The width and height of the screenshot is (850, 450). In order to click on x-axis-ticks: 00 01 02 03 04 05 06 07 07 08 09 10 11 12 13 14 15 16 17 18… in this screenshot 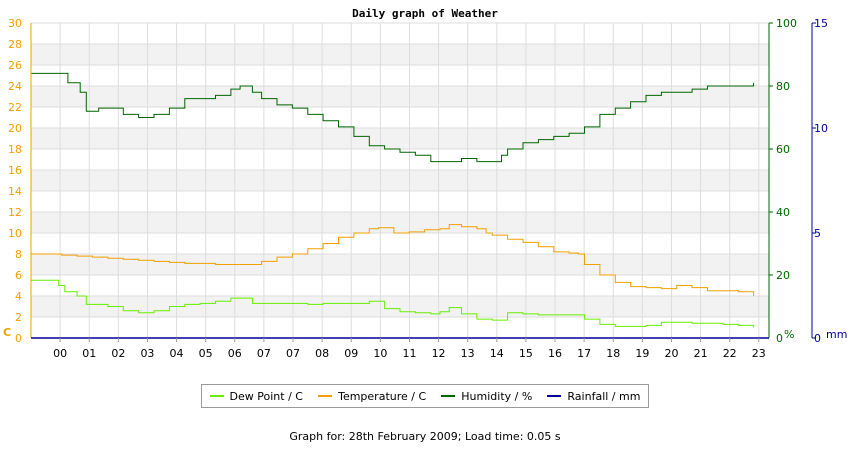, I will do `click(409, 349)`.